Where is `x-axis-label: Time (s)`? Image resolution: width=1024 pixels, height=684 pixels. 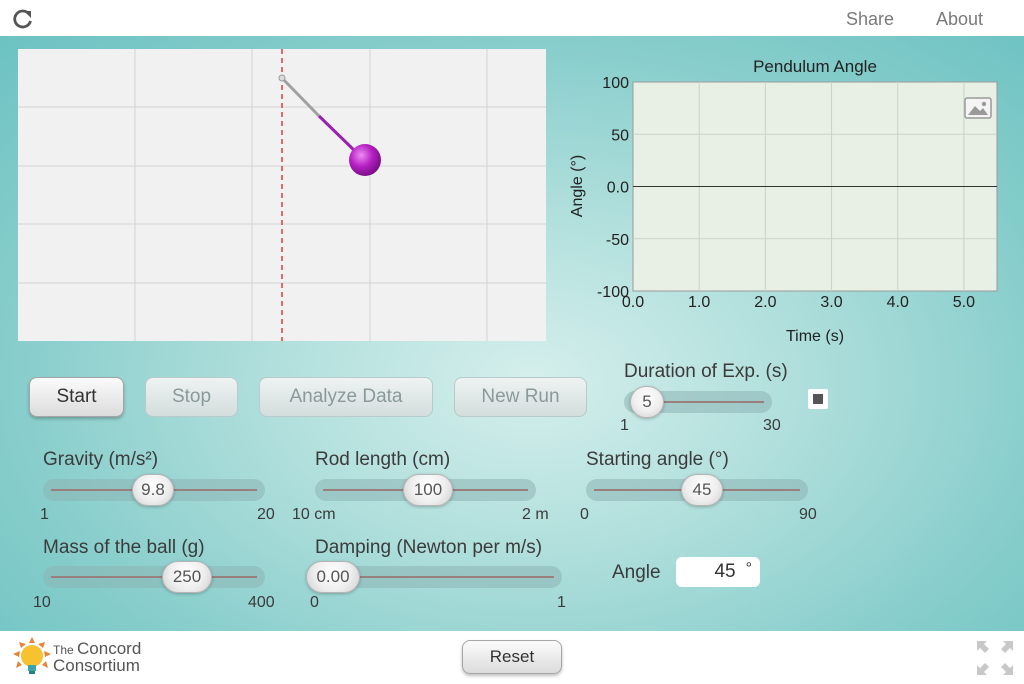
x-axis-label: Time (s) is located at coordinates (815, 336).